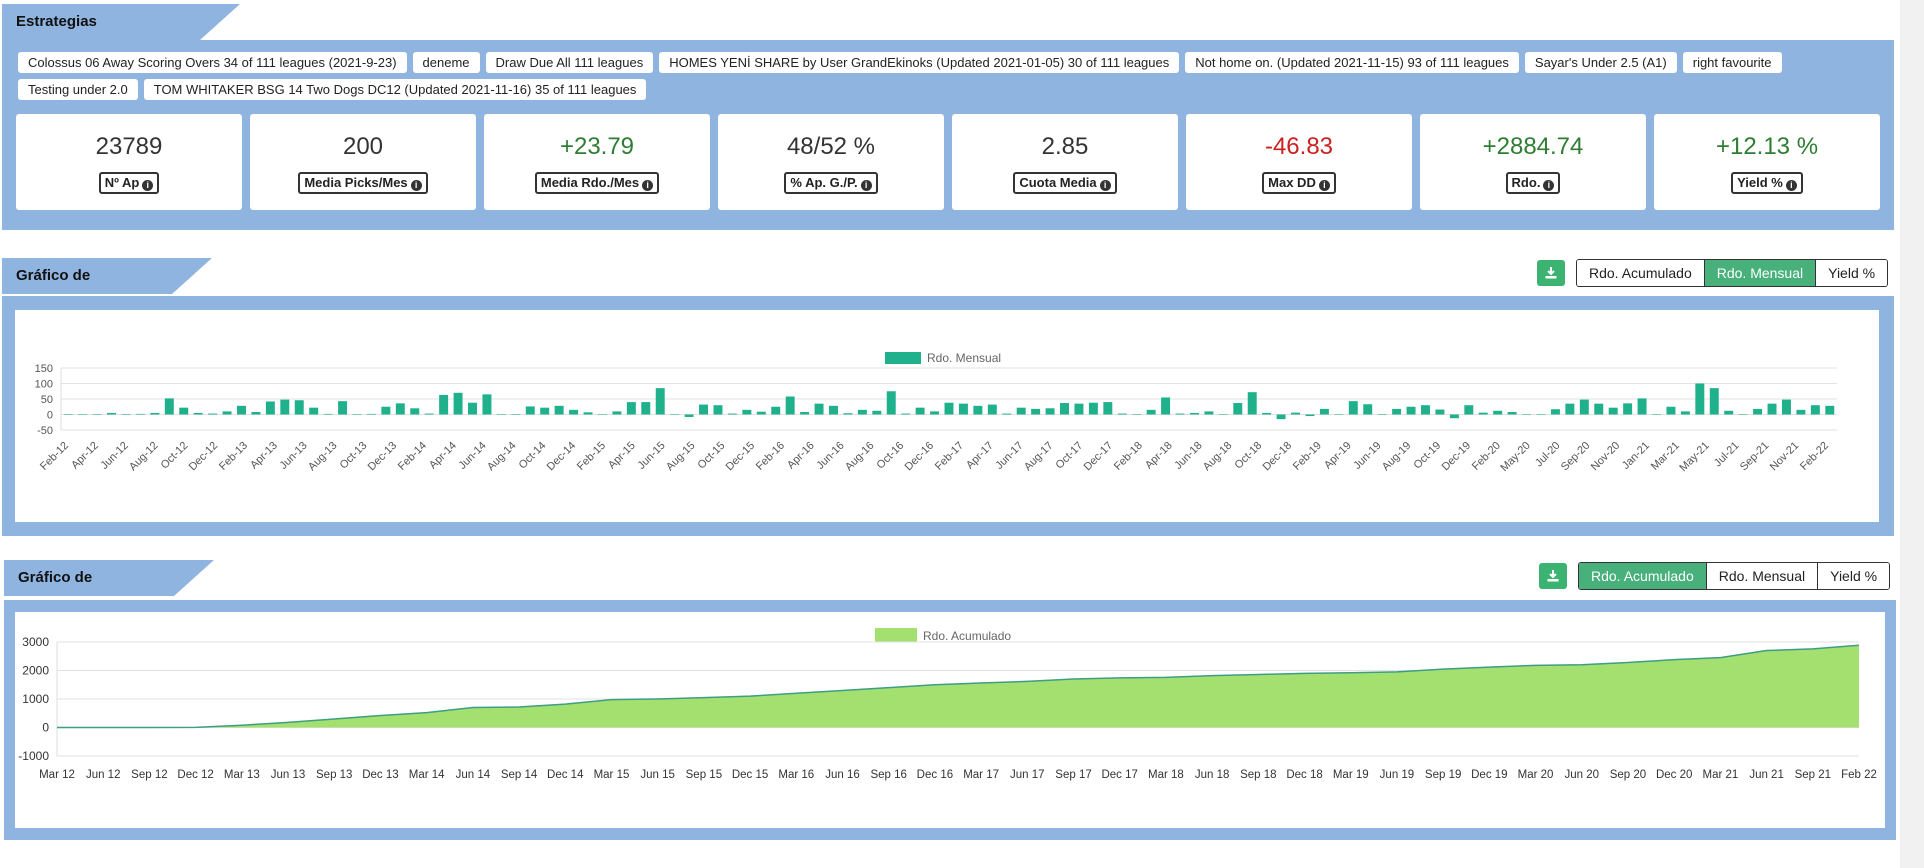  I want to click on chart-legend: Rdo. Acumulado, so click(943, 635).